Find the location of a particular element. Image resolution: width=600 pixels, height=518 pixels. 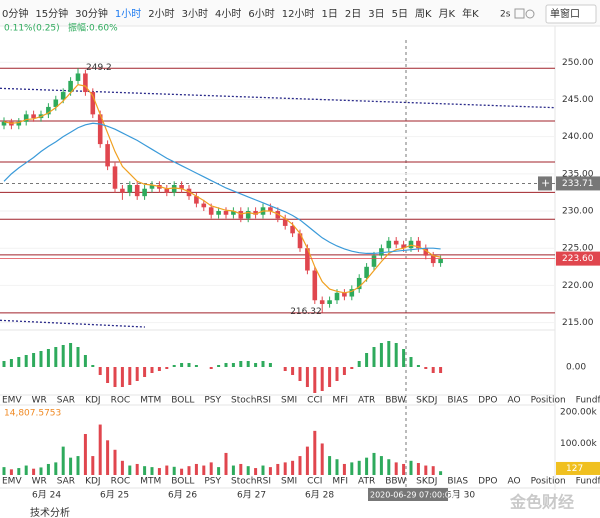

timeframe-tab: 月K is located at coordinates (447, 14).